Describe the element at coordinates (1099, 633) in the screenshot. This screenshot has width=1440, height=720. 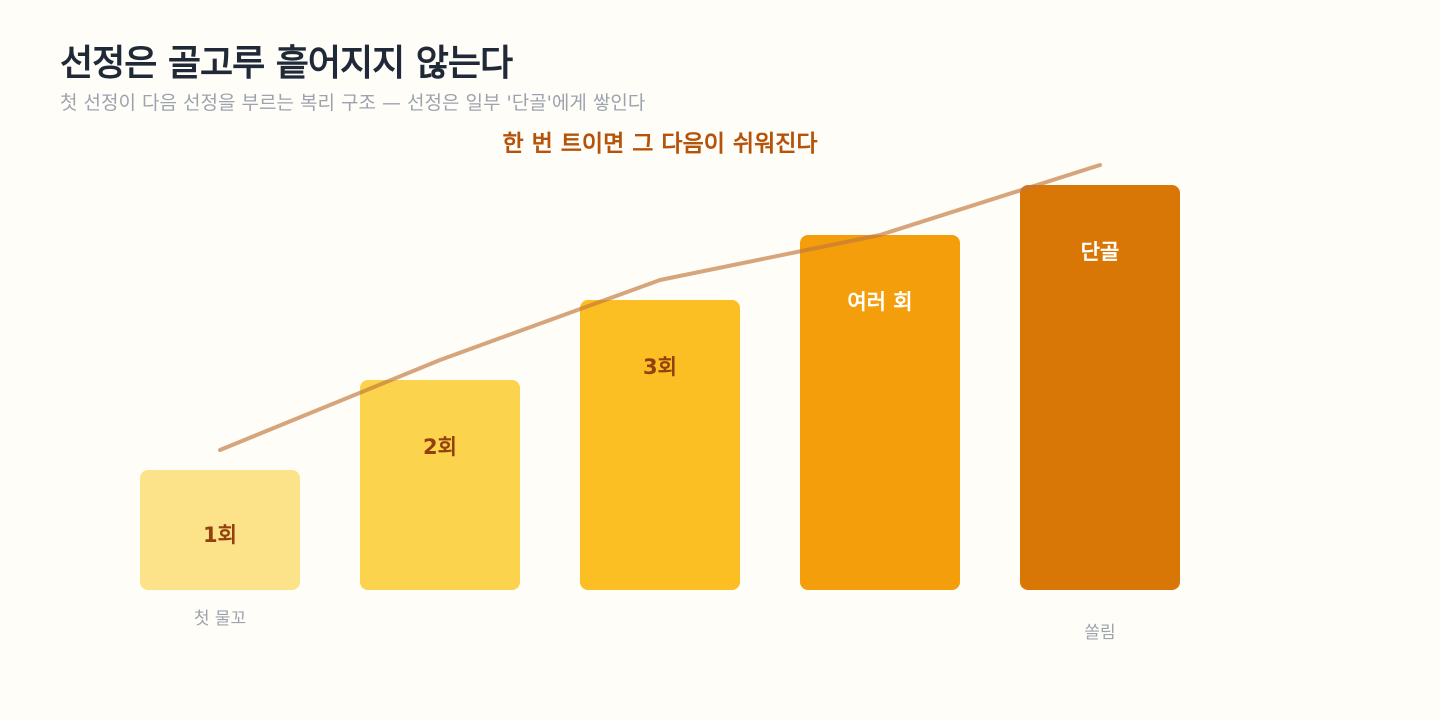
I see `axis-label-5: 쏠림` at that location.